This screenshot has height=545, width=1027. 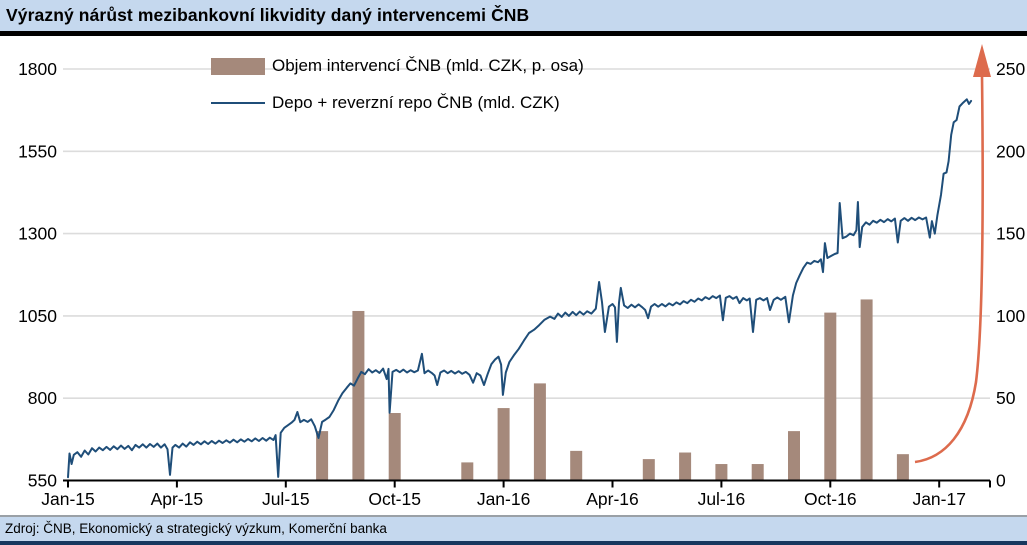 I want to click on x-axis-label: Apr-16, so click(x=612, y=499).